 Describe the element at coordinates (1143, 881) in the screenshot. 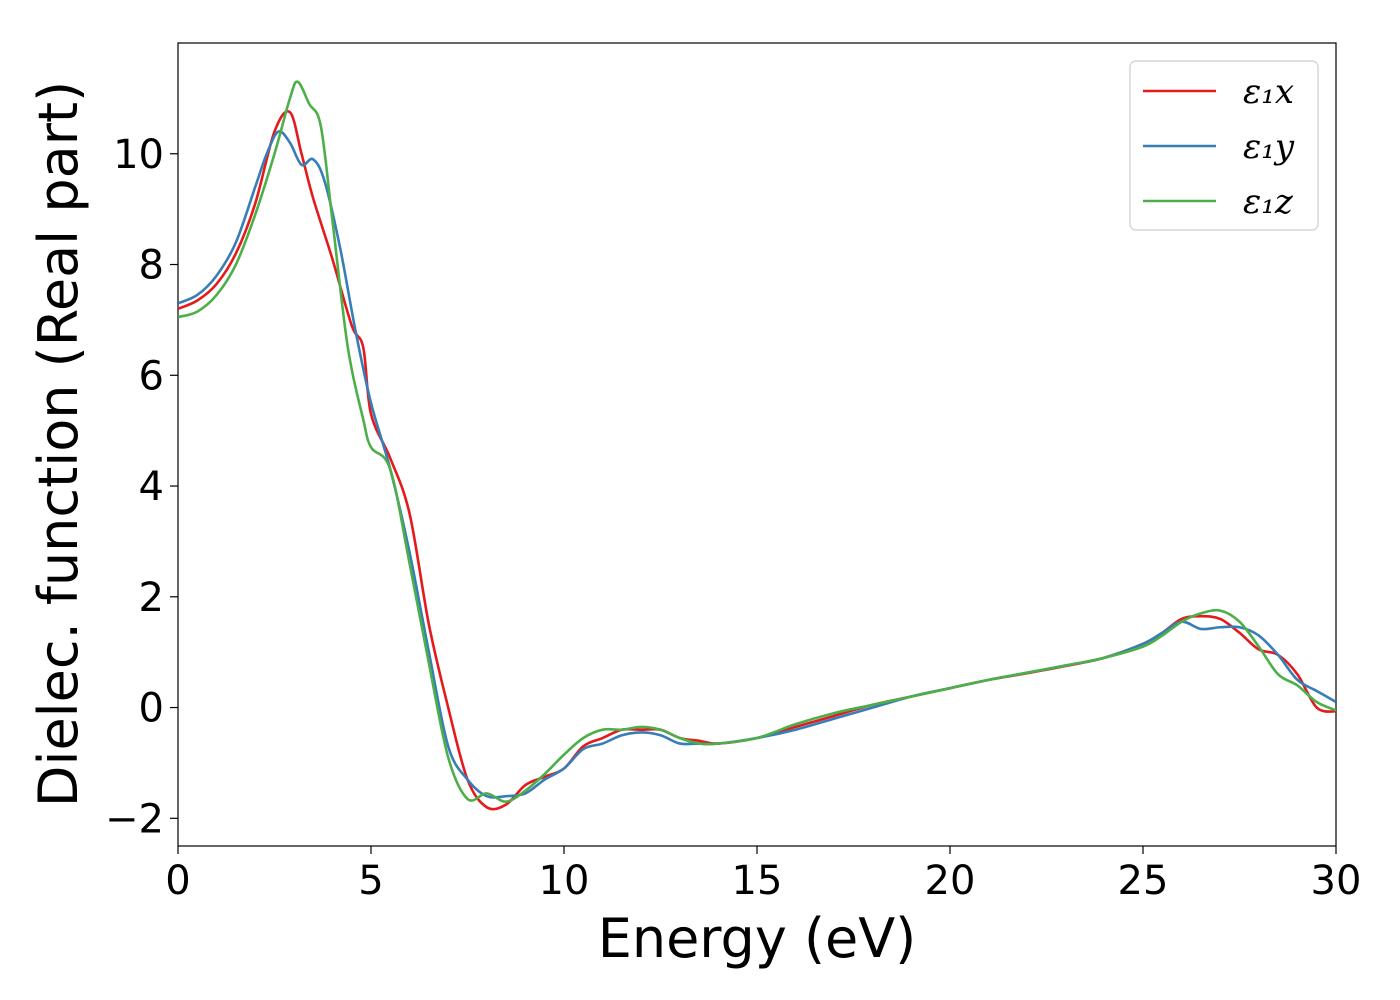

I see `x-tick-label: 25` at that location.